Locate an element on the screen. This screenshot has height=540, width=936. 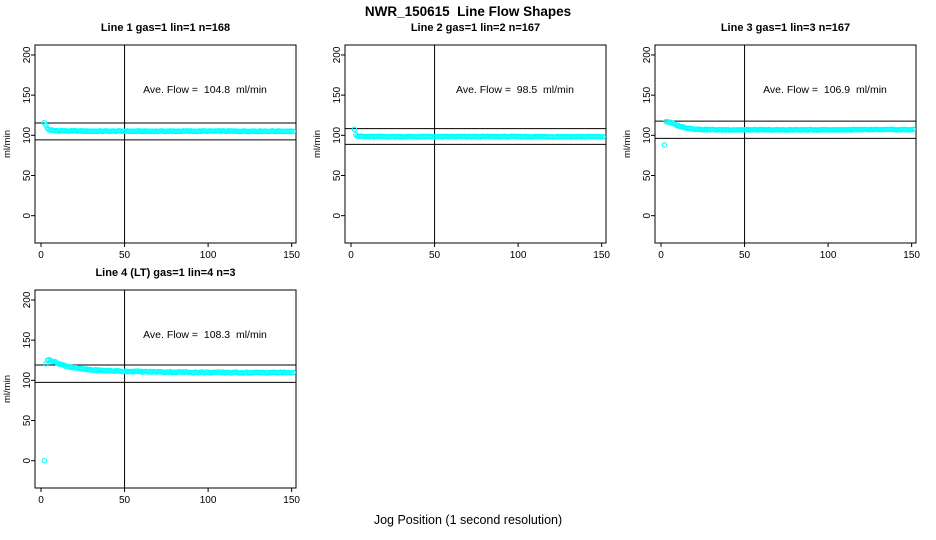
plot-canvas-line-1: 0 50 100 150 0 50 100 150 200 ml/min is located at coordinates (151, 152).